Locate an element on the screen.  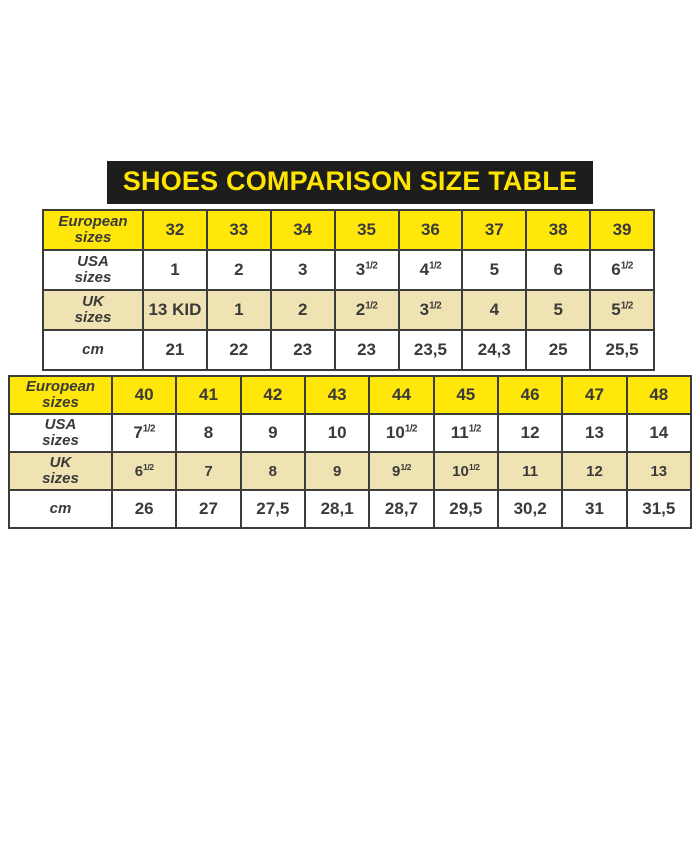
size-cell: 21 is located at coordinates (175, 350).